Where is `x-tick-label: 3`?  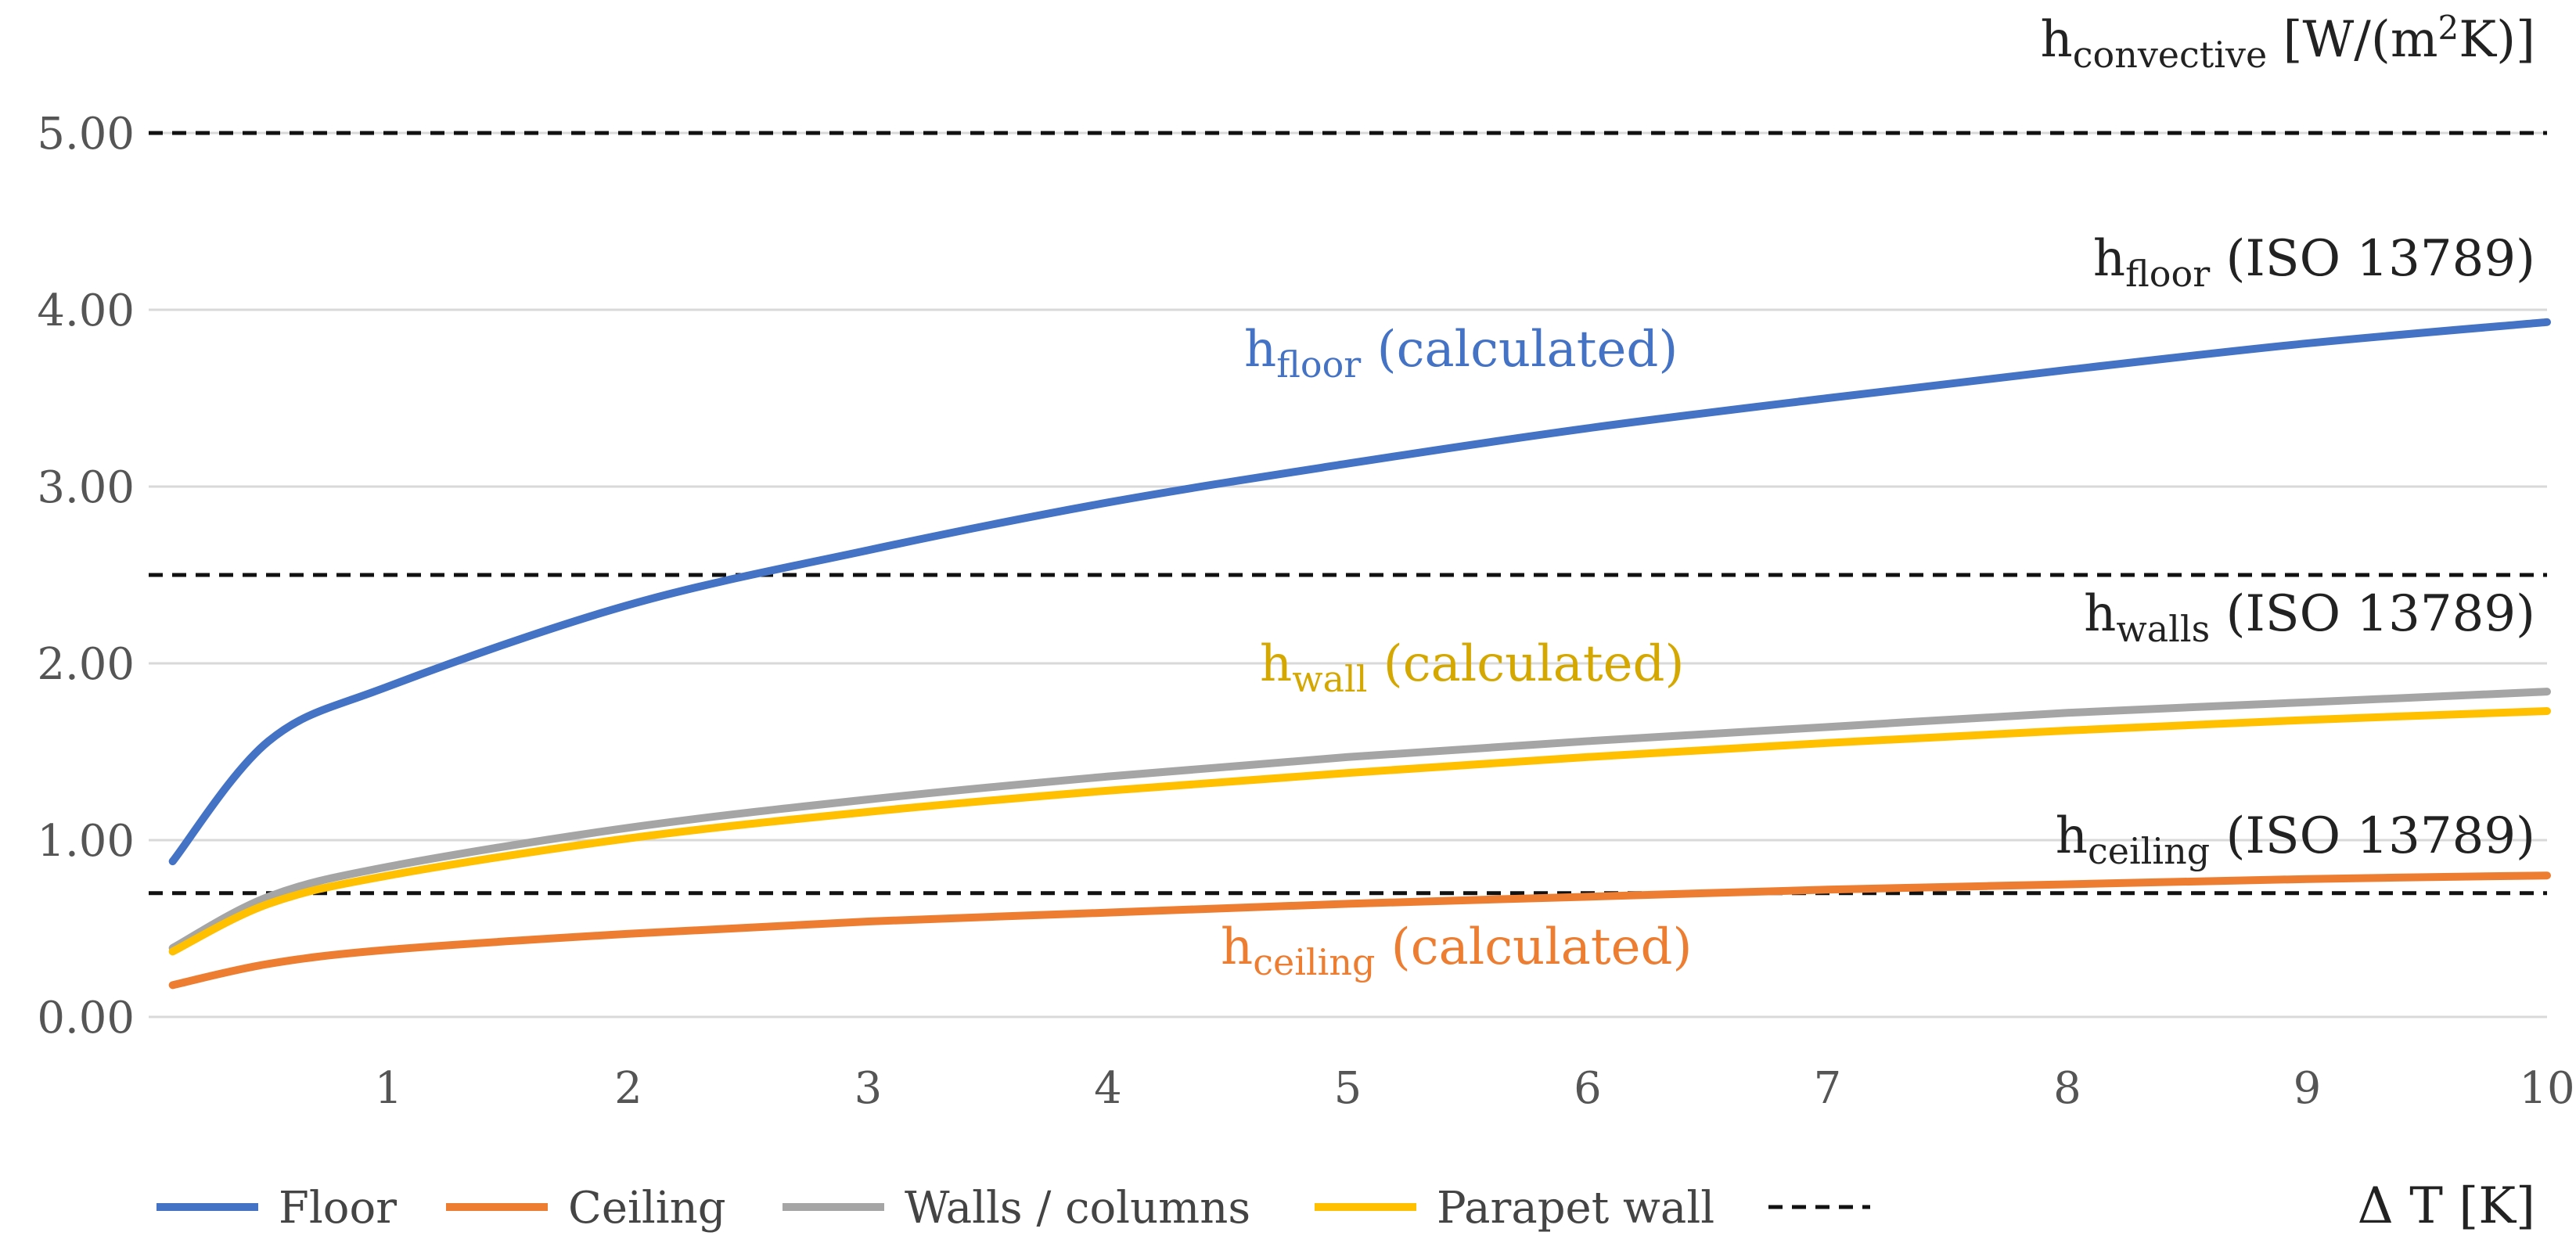 x-tick-label: 3 is located at coordinates (869, 1088).